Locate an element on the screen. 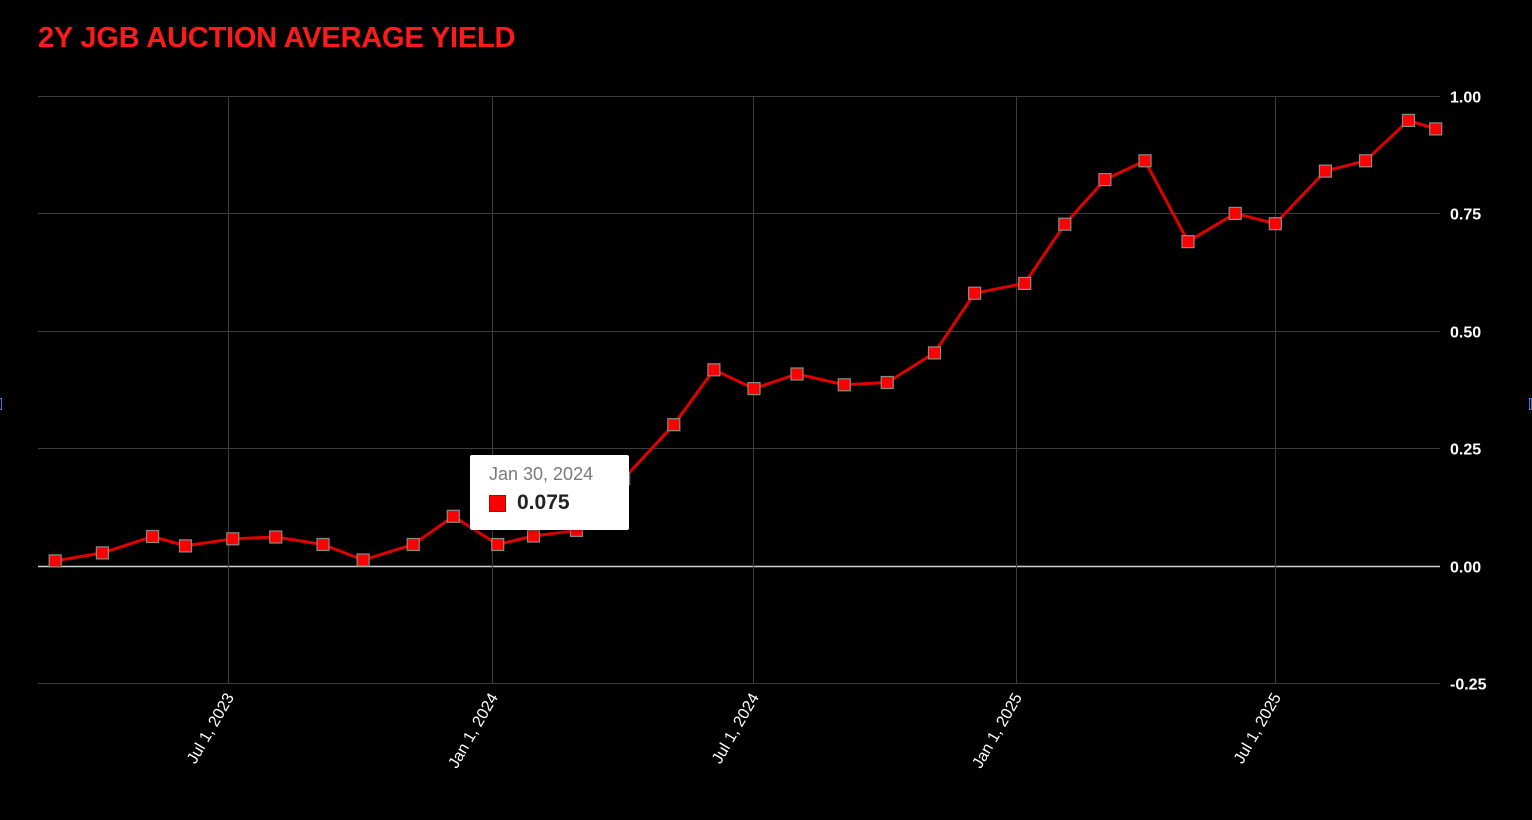  tooltip-value: 0.075 is located at coordinates (543, 502).